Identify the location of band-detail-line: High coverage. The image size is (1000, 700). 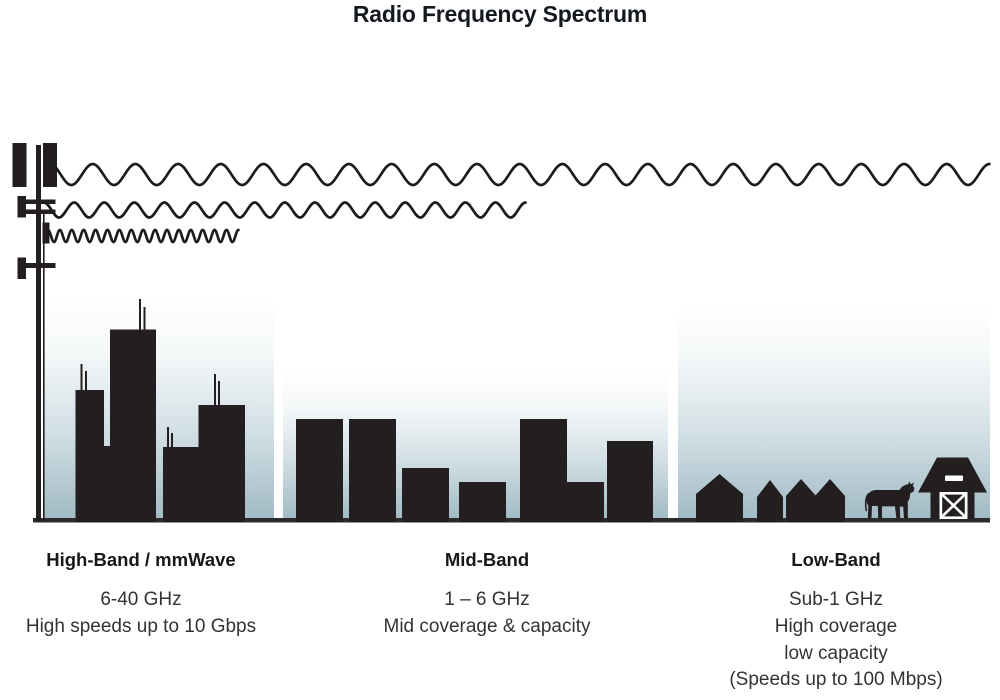
(836, 626).